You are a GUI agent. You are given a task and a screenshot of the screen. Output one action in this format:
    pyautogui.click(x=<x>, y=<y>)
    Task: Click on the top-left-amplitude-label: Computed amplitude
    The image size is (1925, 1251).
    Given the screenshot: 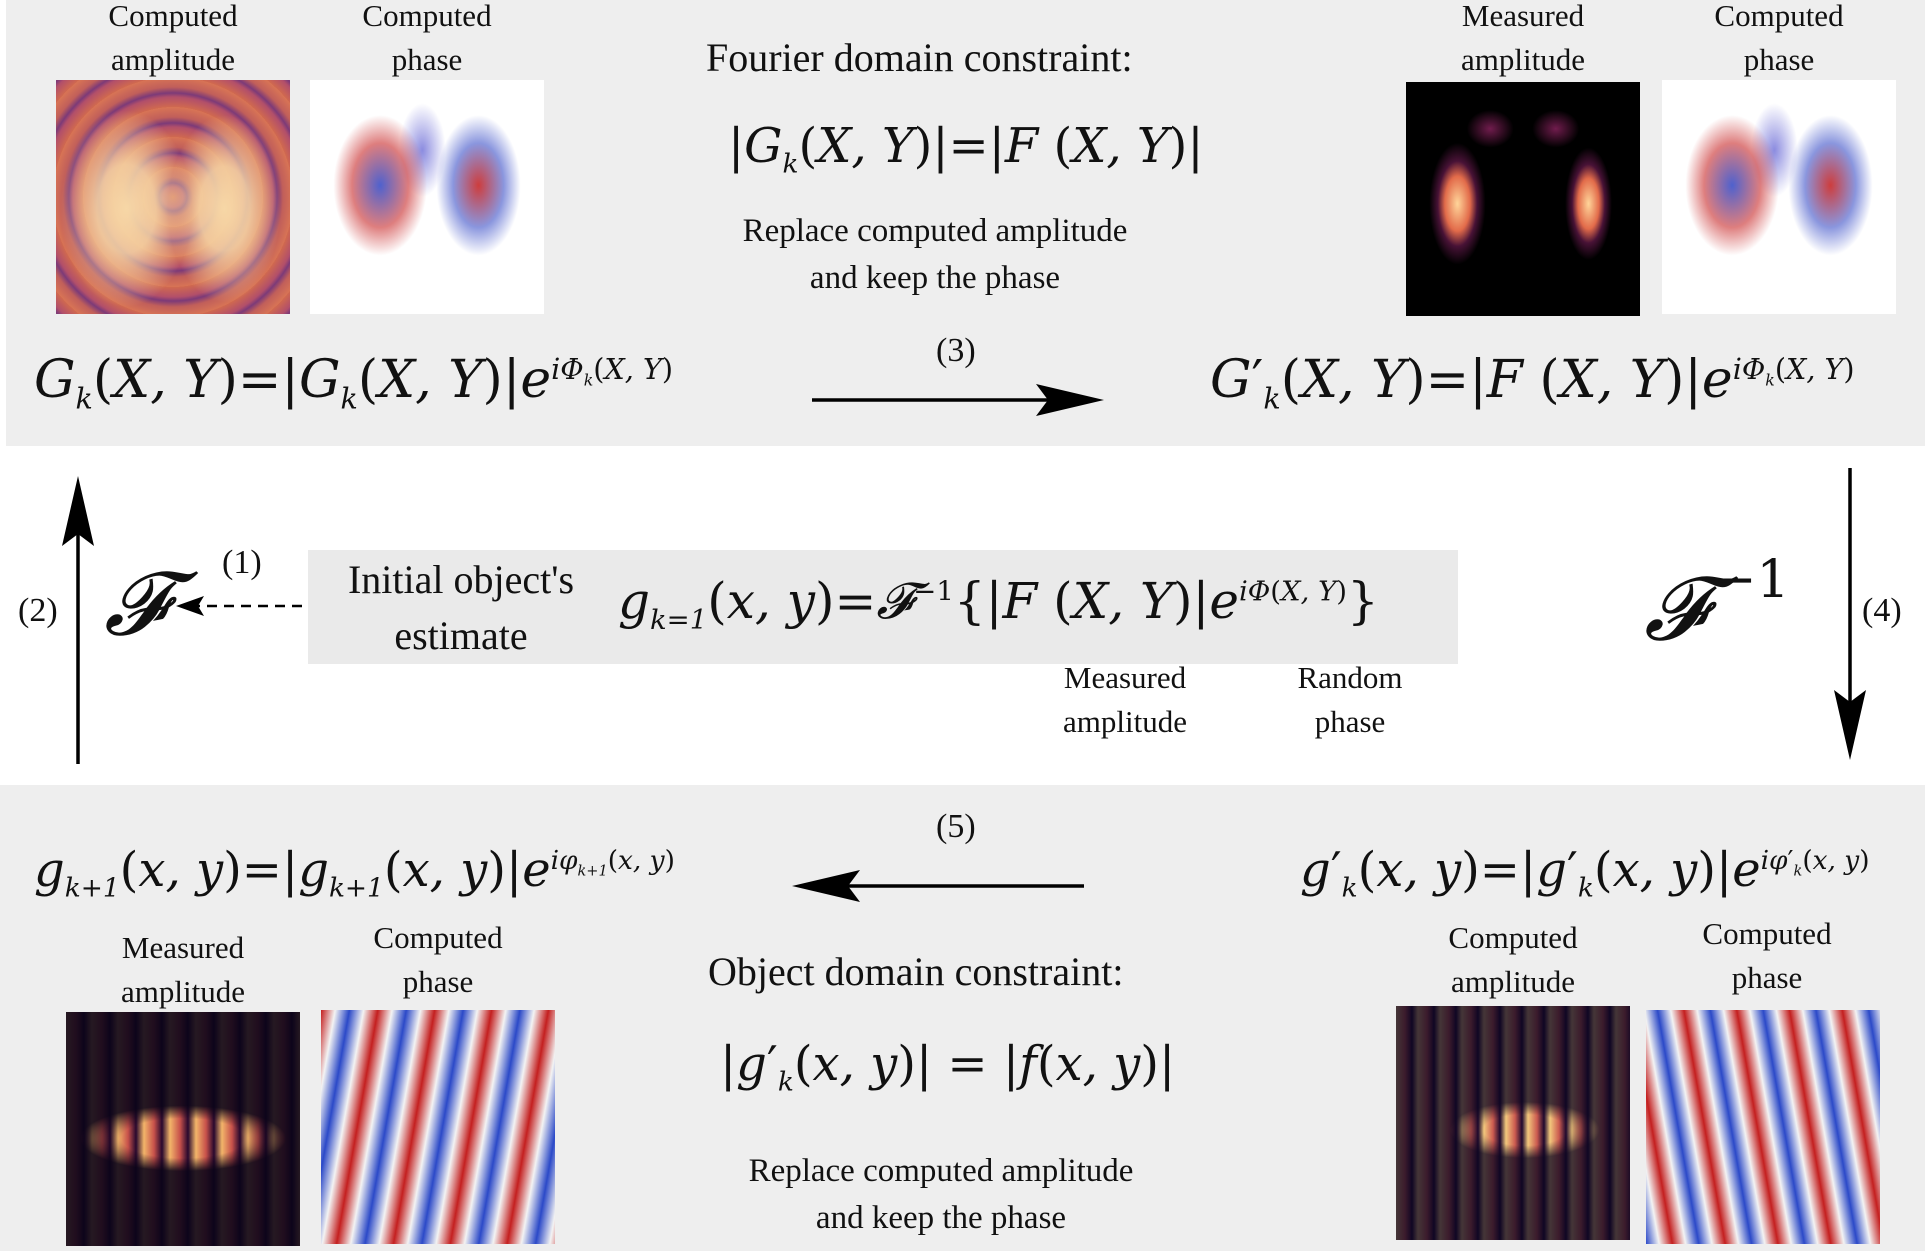 What is the action you would take?
    pyautogui.click(x=173, y=38)
    